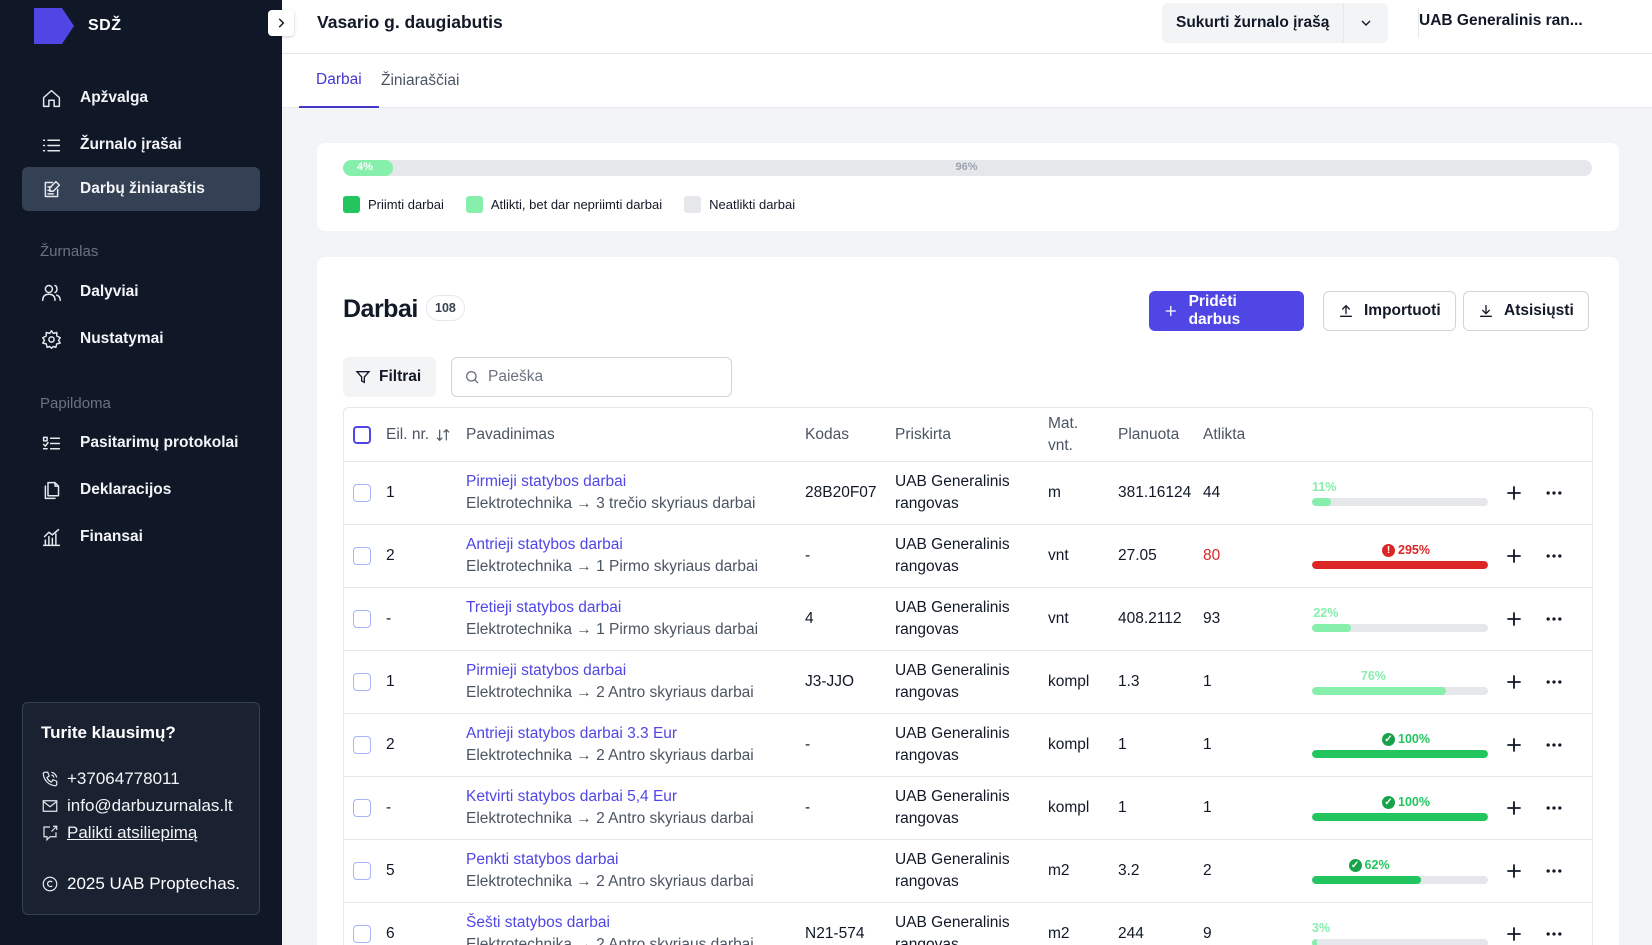 The width and height of the screenshot is (1652, 945). What do you see at coordinates (538, 922) in the screenshot?
I see `work-name-link: Šešti statybos darbai` at bounding box center [538, 922].